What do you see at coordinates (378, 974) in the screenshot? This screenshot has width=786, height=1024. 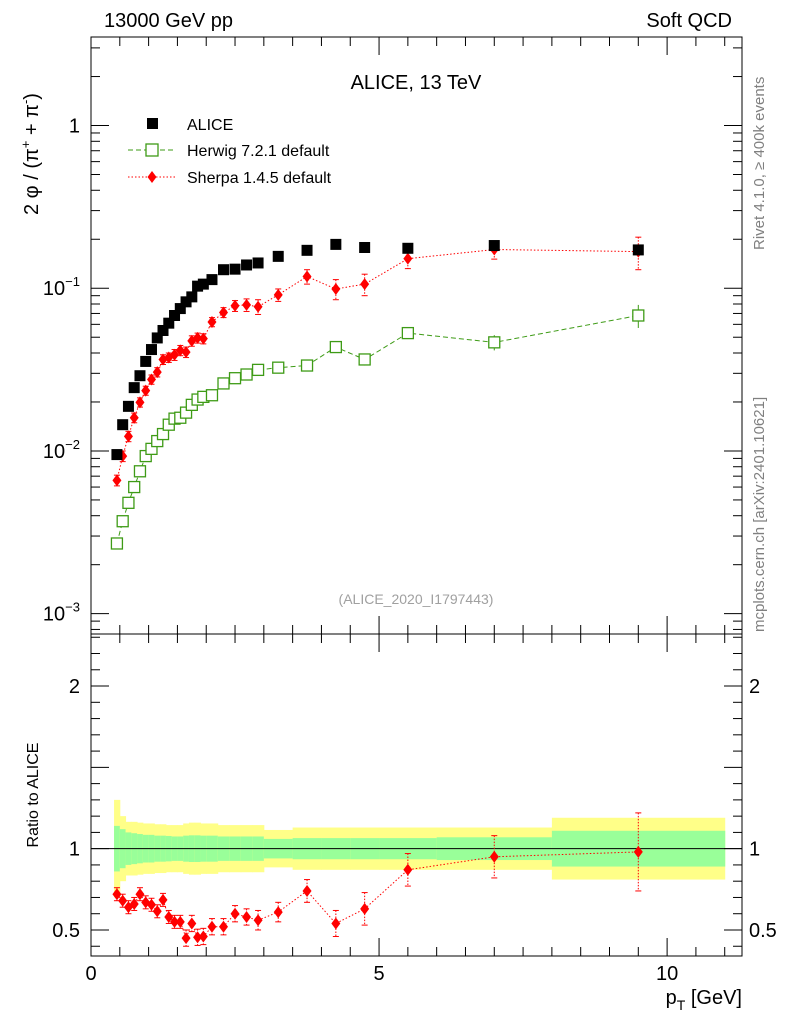 I see `x-tick-label: 5` at bounding box center [378, 974].